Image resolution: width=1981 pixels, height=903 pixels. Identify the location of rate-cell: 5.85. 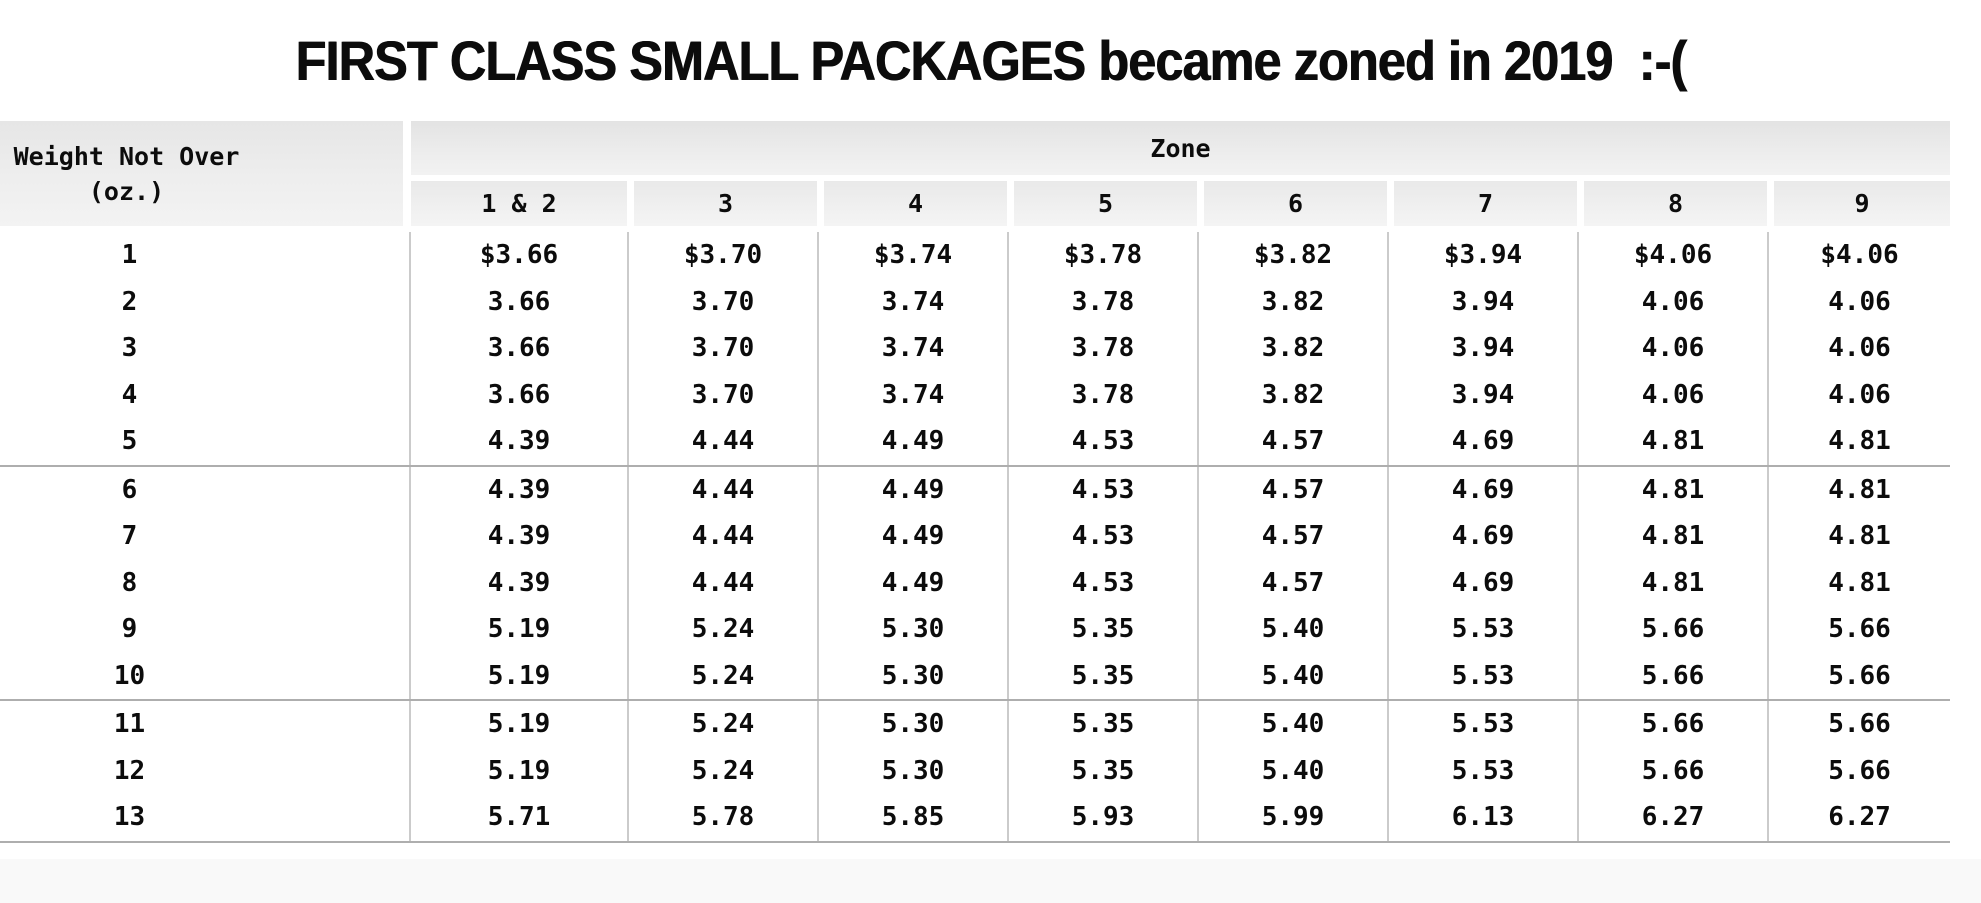
(912, 817).